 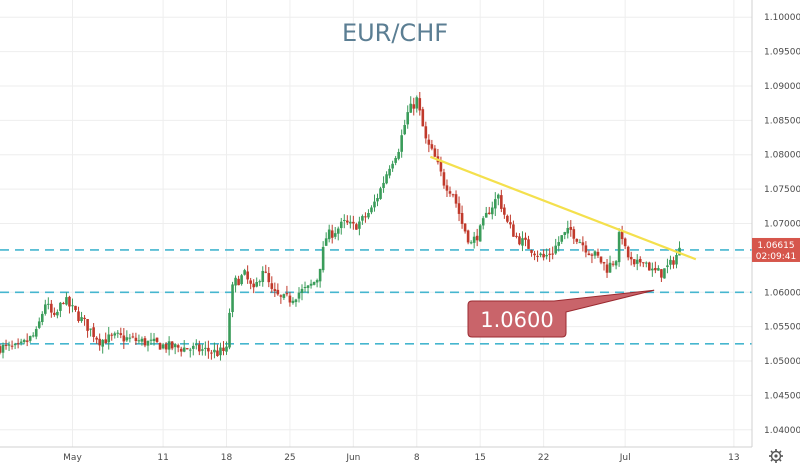 What do you see at coordinates (782, 362) in the screenshot?
I see `y-tick-label: 1.05000` at bounding box center [782, 362].